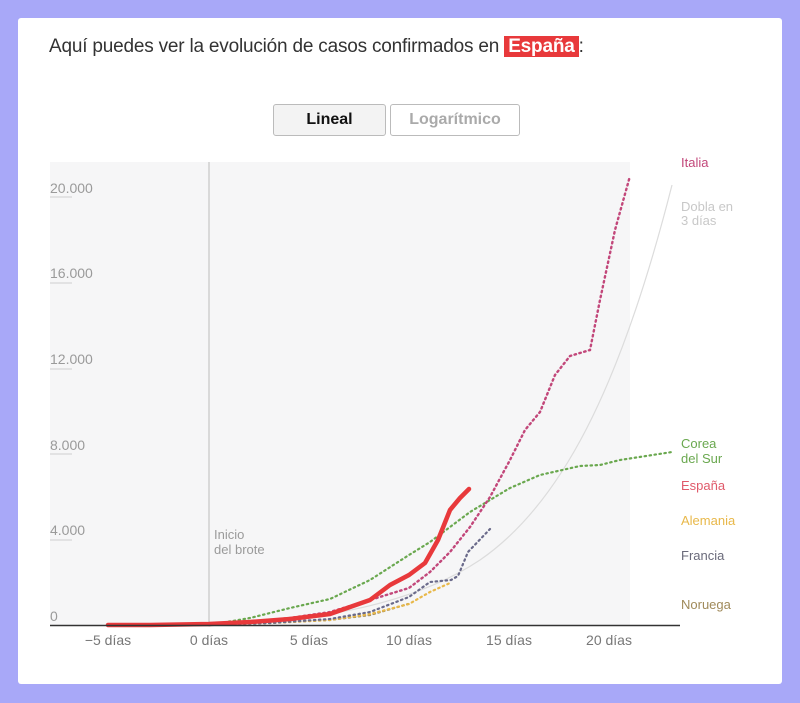  I want to click on log-button: Logarítmico, so click(455, 120).